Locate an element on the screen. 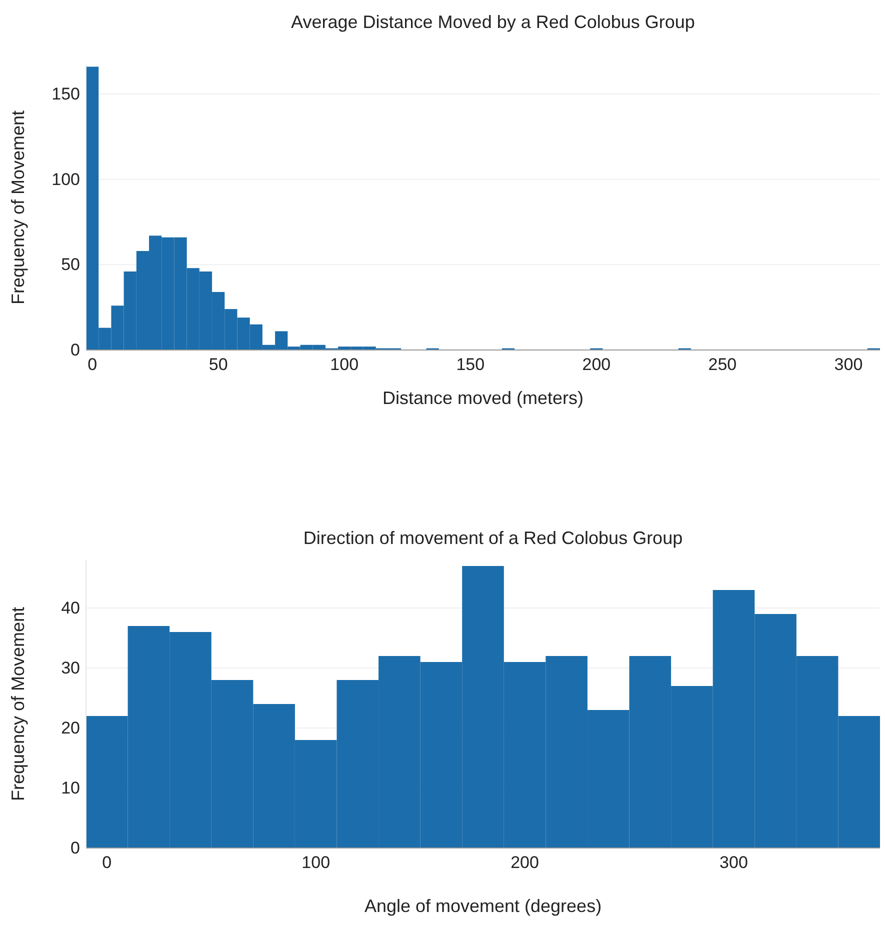  y-tick-label: 20 is located at coordinates (70, 728).